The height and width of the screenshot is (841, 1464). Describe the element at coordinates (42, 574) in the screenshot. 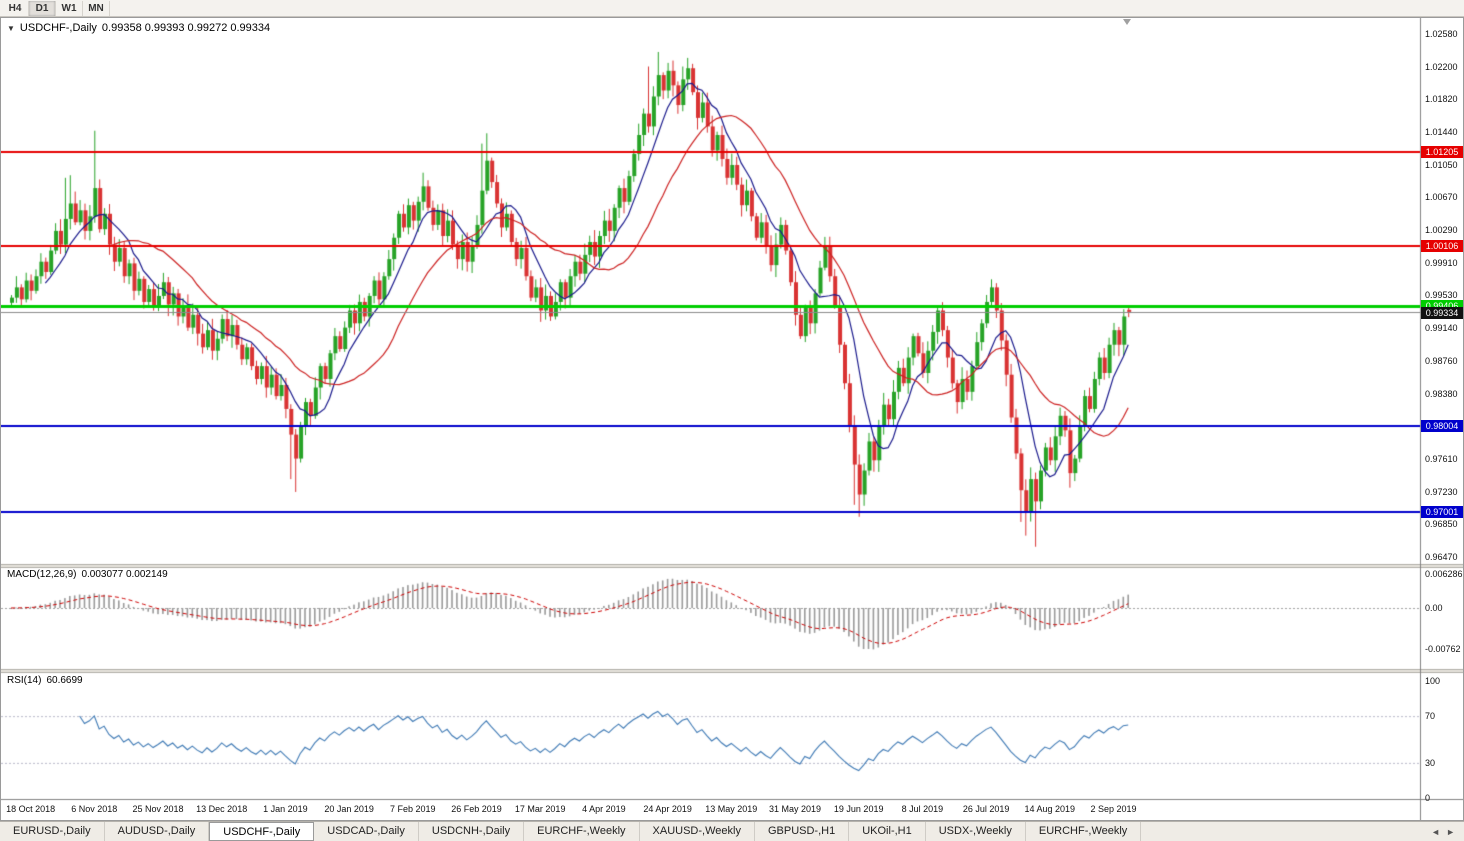

I see `macd-name: MACD(12,26,9)` at that location.